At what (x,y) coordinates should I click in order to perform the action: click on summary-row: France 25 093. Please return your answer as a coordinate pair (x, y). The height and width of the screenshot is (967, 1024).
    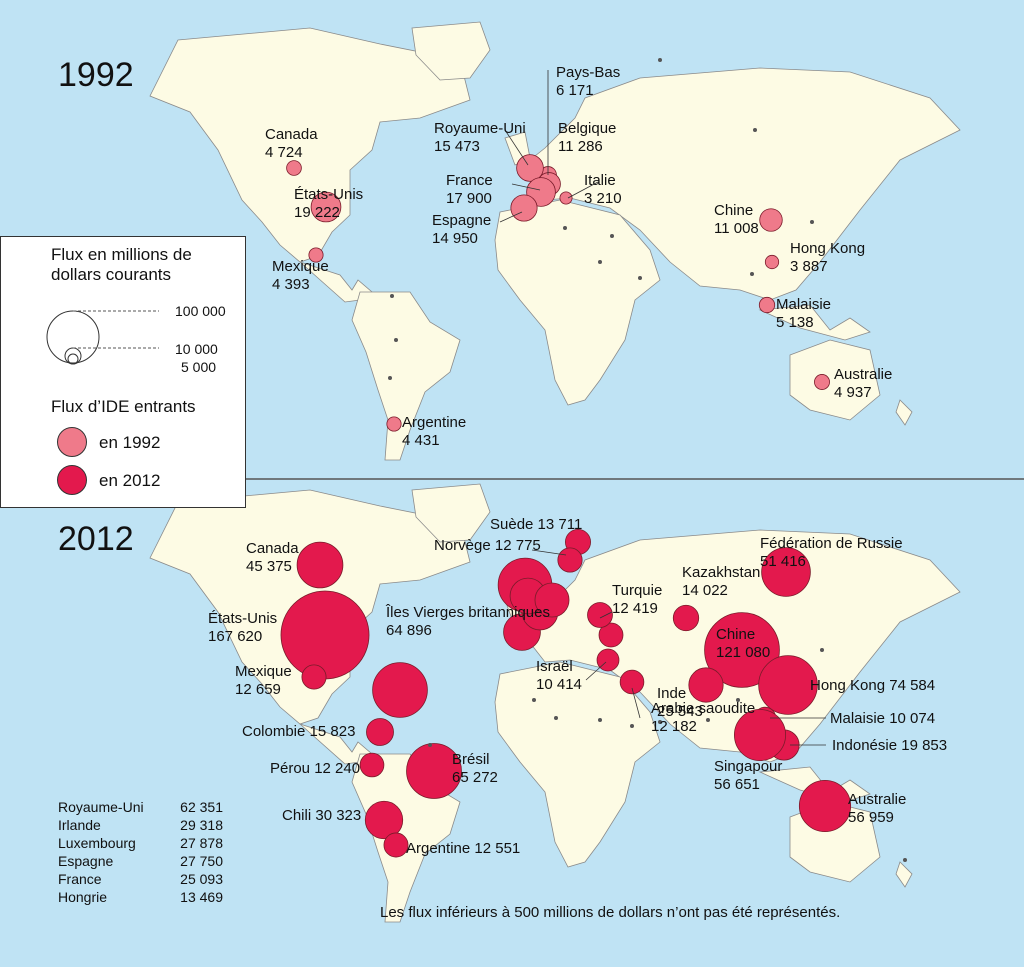
    Looking at the image, I should click on (140, 879).